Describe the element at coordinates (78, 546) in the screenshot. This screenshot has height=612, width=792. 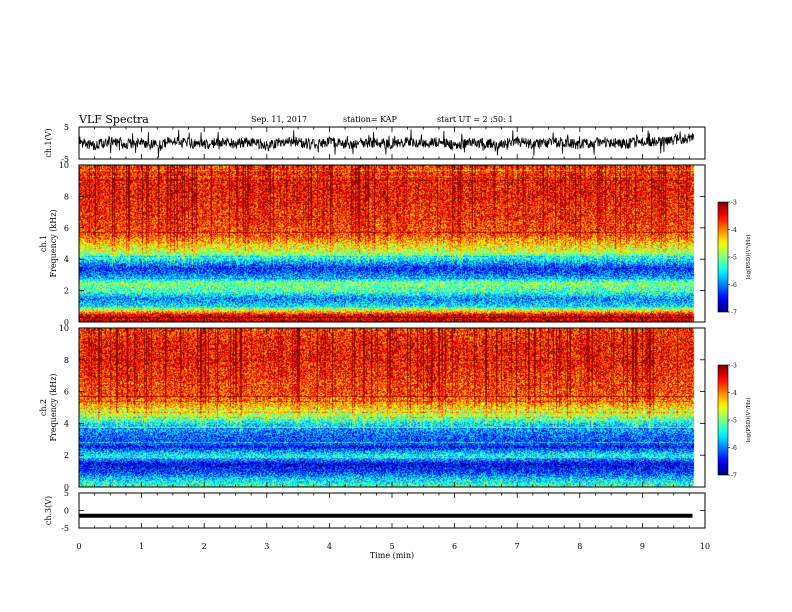
I see `x-tick-label: 0` at that location.